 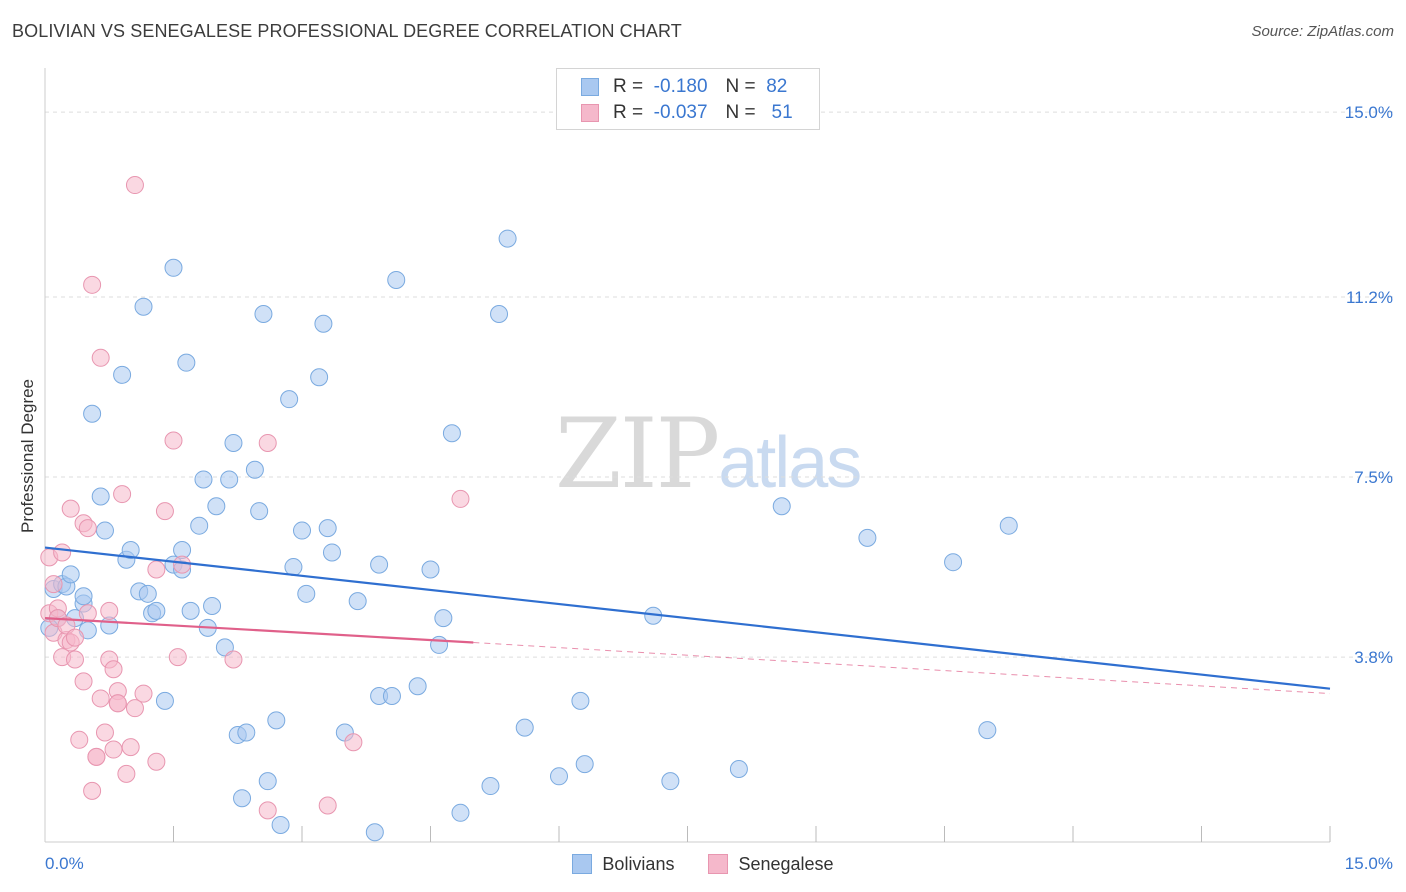 What do you see at coordinates (1369, 863) in the screenshot?
I see `x-tick-label: 15.0%` at bounding box center [1369, 863].